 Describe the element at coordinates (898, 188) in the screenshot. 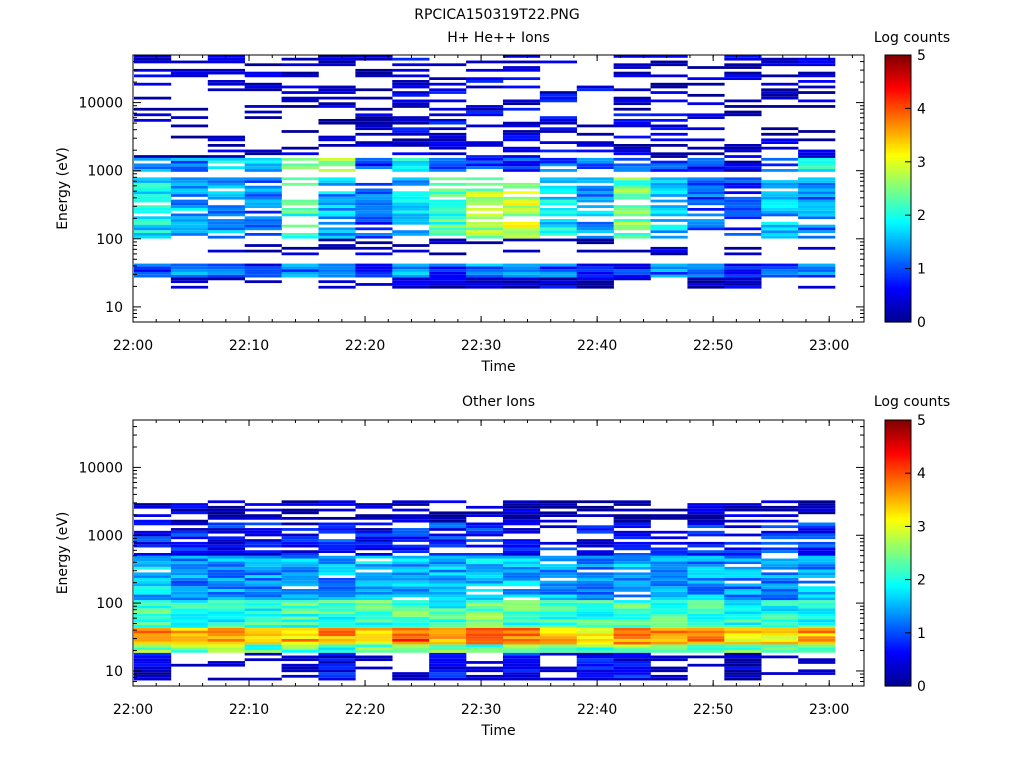

I see `colorbar-frame` at that location.